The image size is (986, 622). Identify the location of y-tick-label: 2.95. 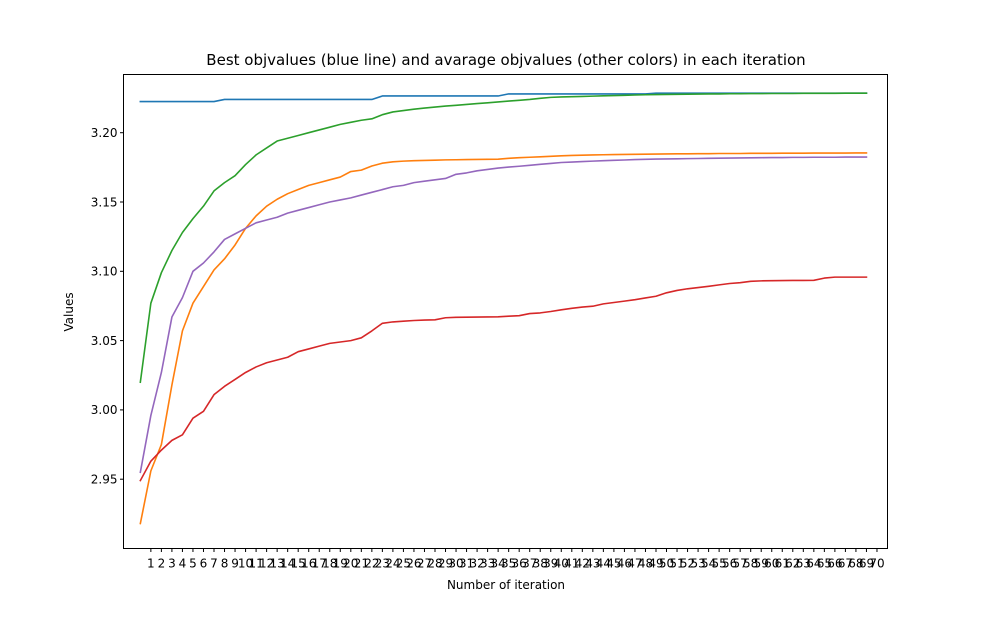
(104, 480).